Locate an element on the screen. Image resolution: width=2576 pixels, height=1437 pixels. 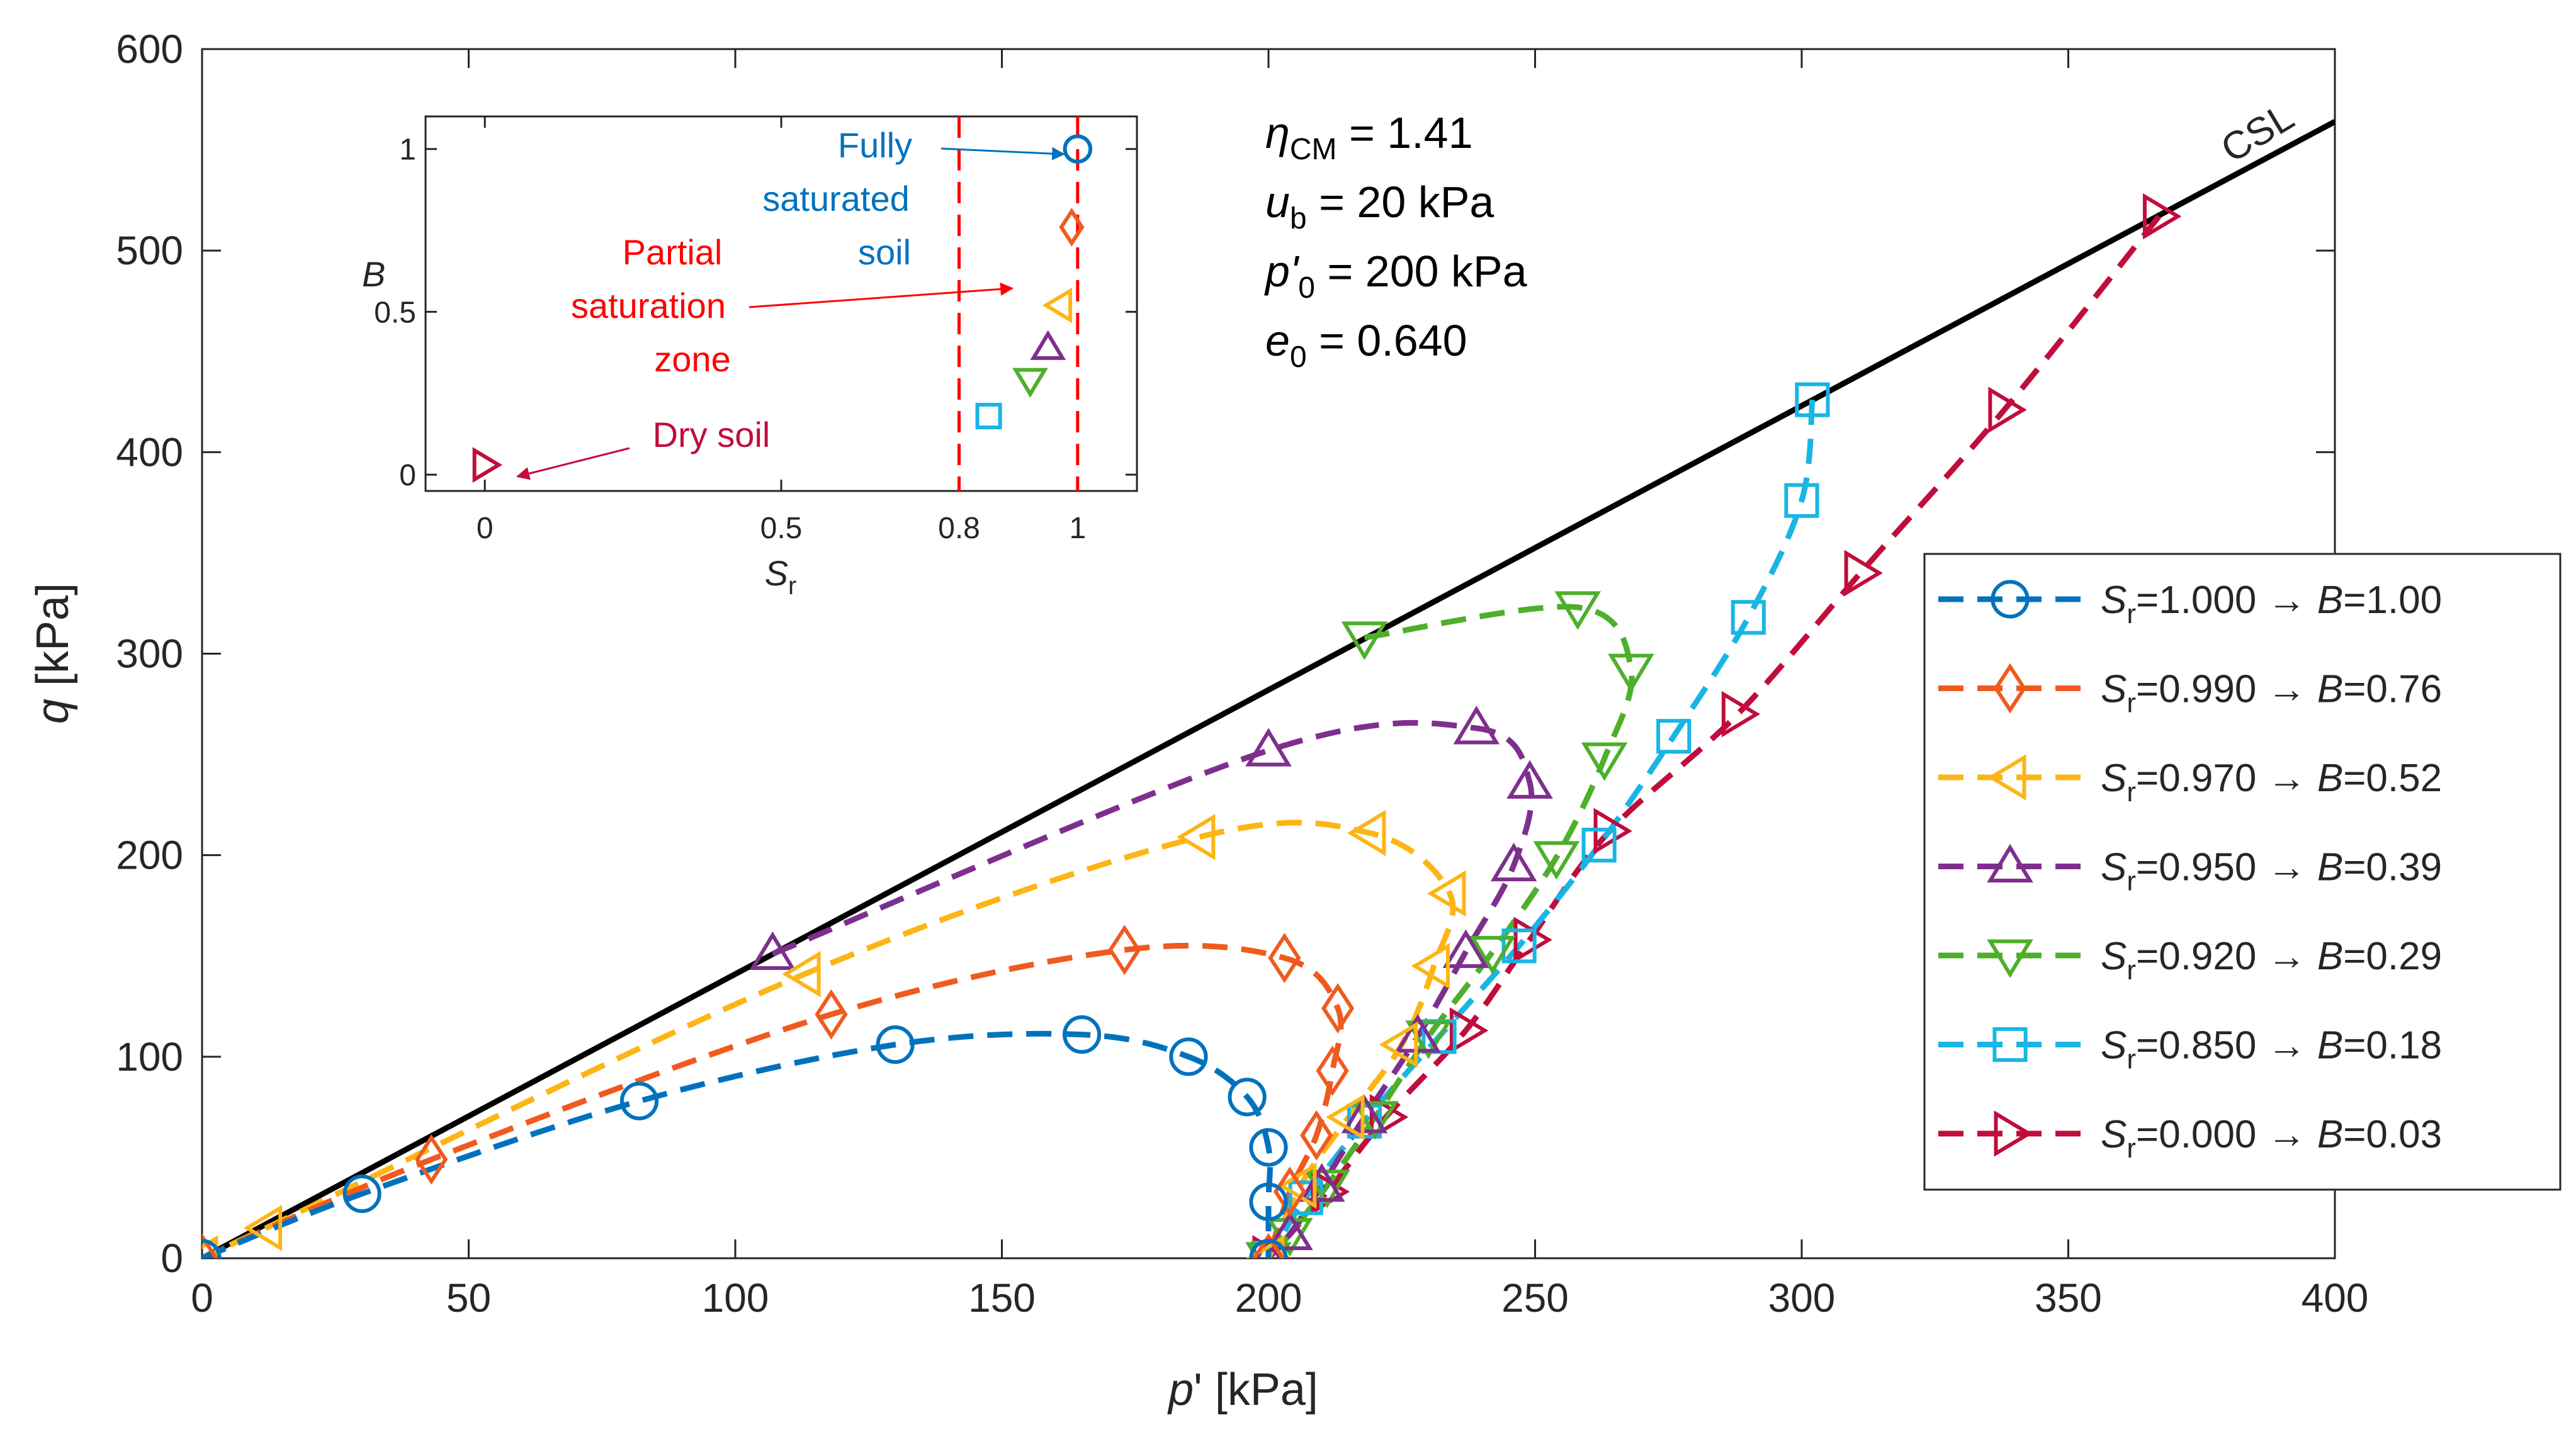
inset-y-axis-title: B is located at coordinates (373, 274).